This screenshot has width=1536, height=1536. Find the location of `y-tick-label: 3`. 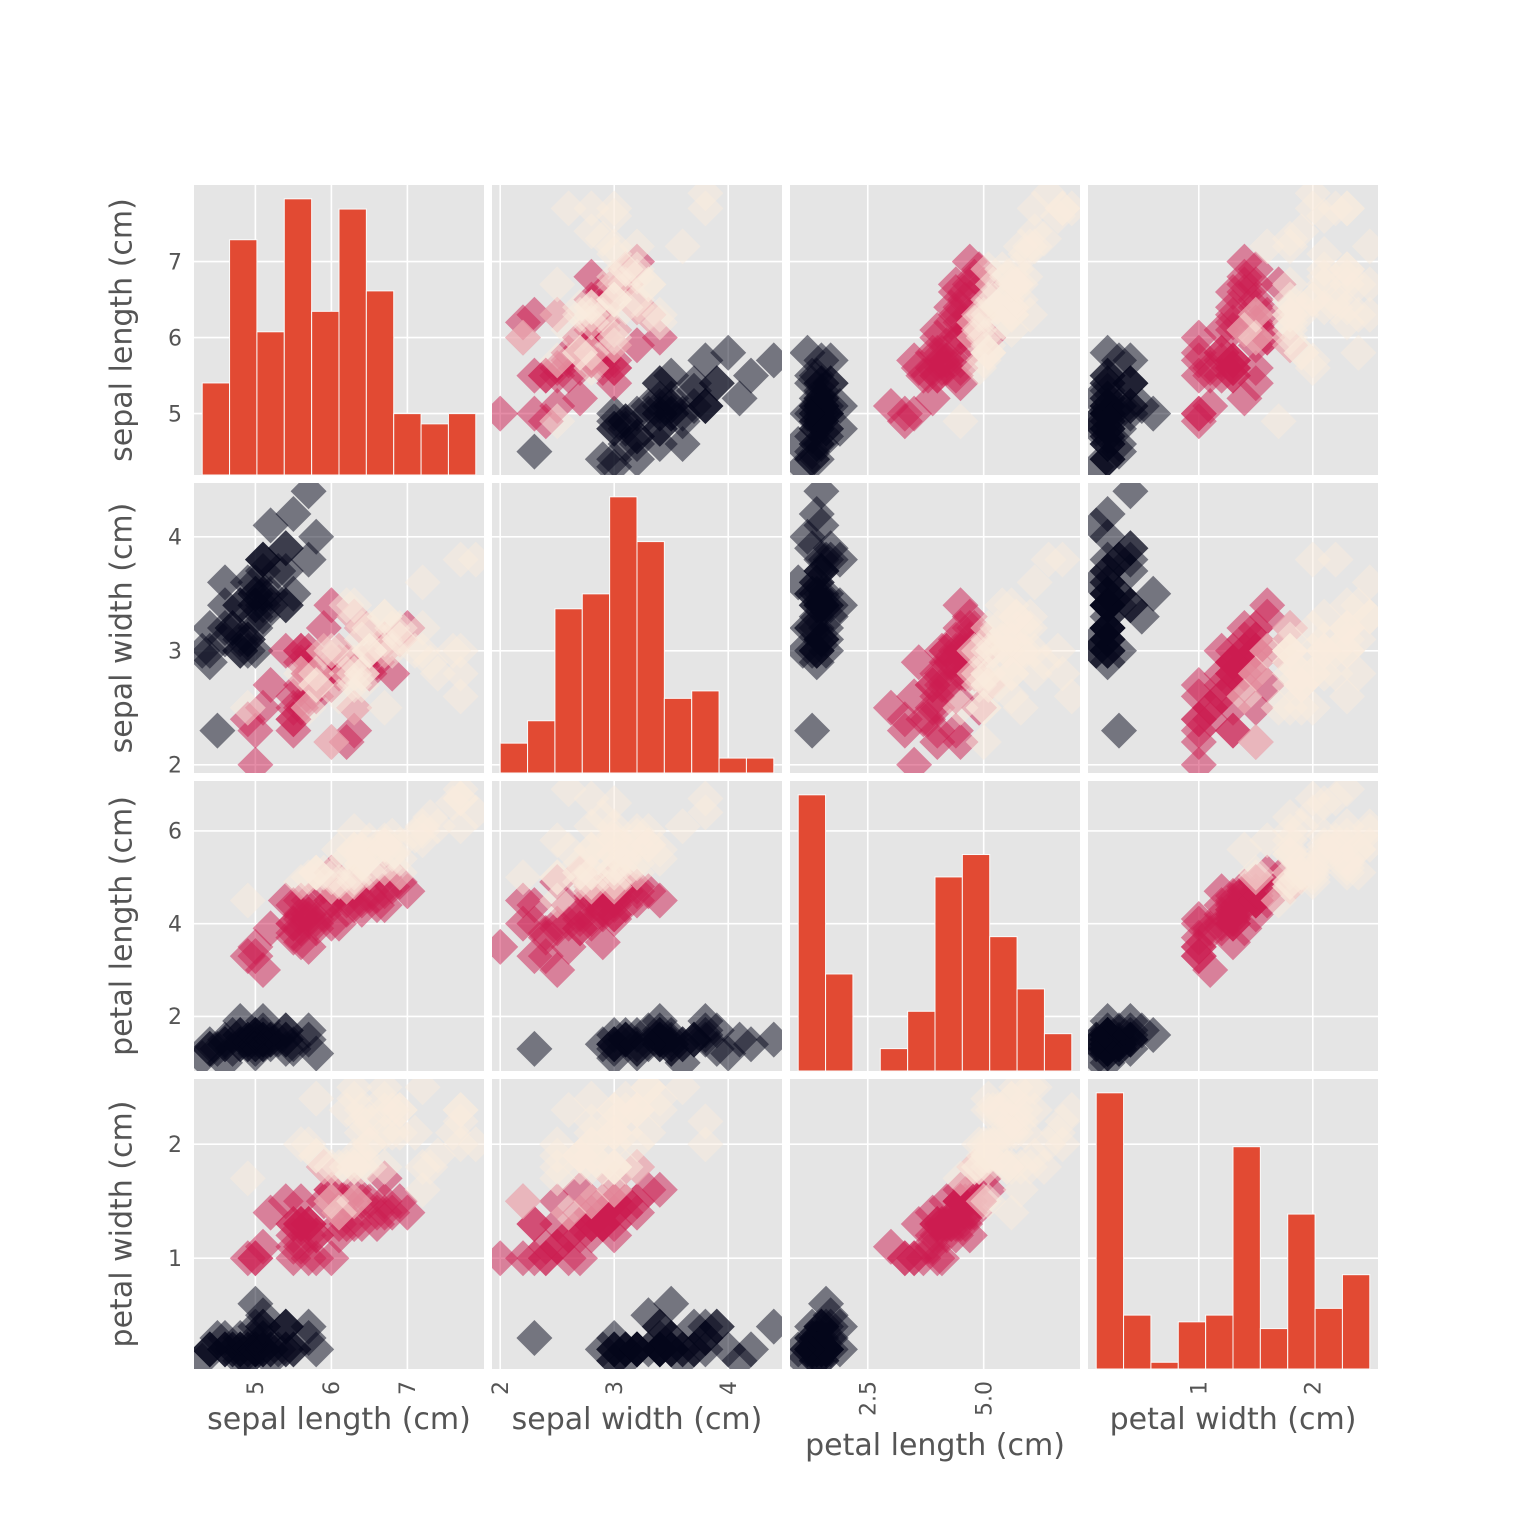

y-tick-label: 3 is located at coordinates (175, 651).